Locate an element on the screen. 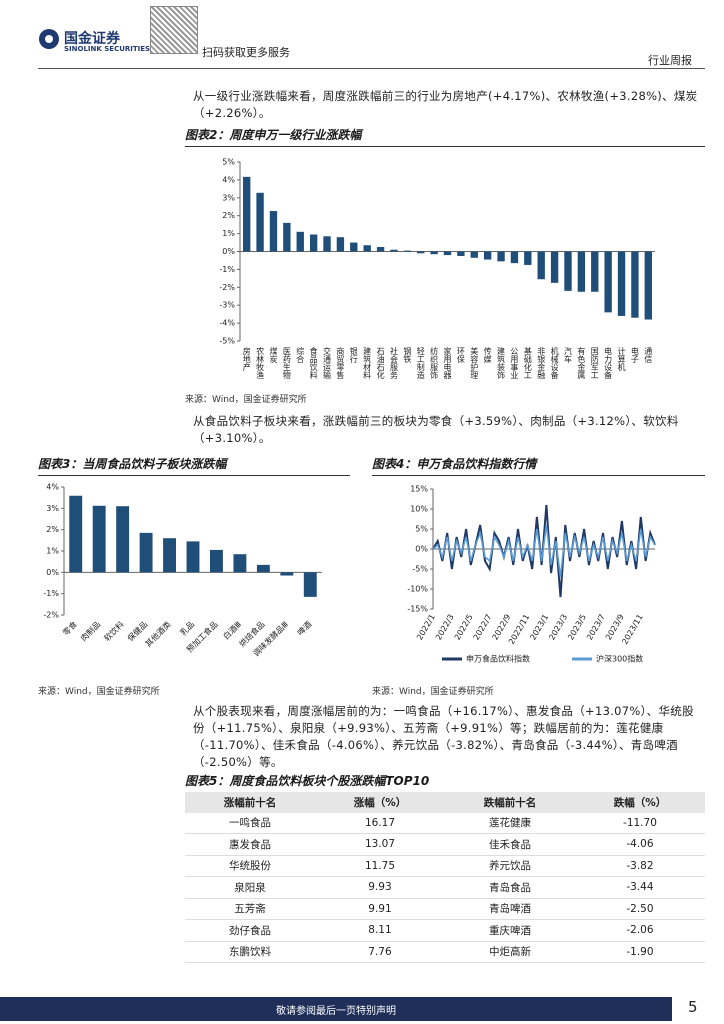 The width and height of the screenshot is (724, 1024). x-tick-label: 其他酒类 is located at coordinates (158, 634).